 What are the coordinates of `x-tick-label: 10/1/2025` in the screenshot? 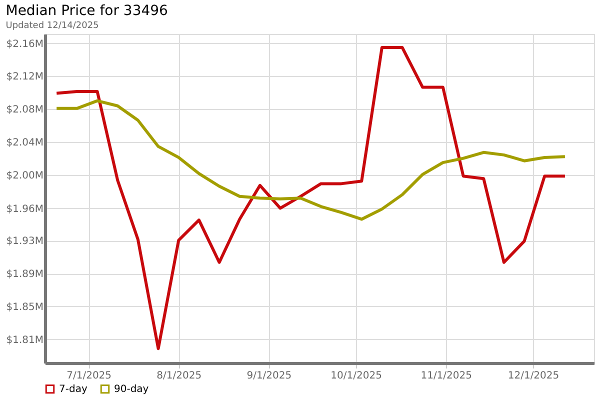 It's located at (356, 376).